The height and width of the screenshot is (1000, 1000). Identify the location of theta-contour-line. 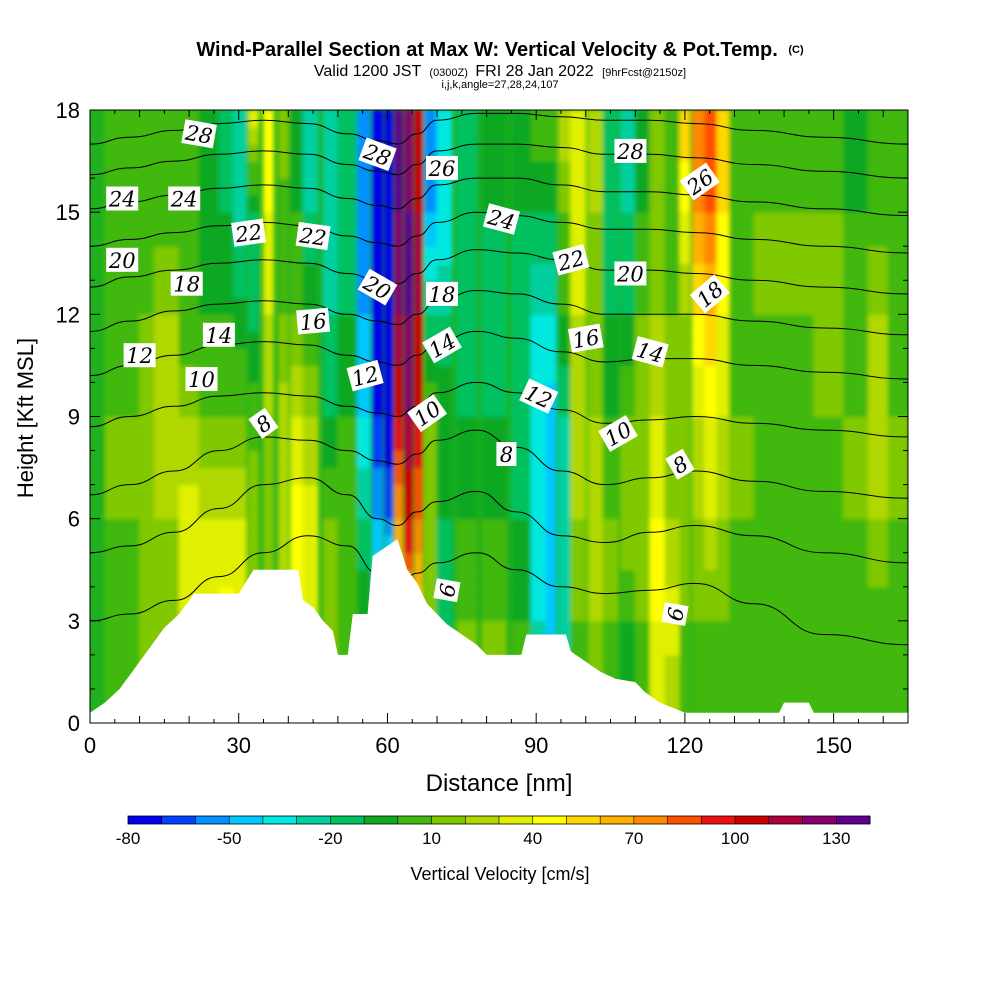
(499, 409).